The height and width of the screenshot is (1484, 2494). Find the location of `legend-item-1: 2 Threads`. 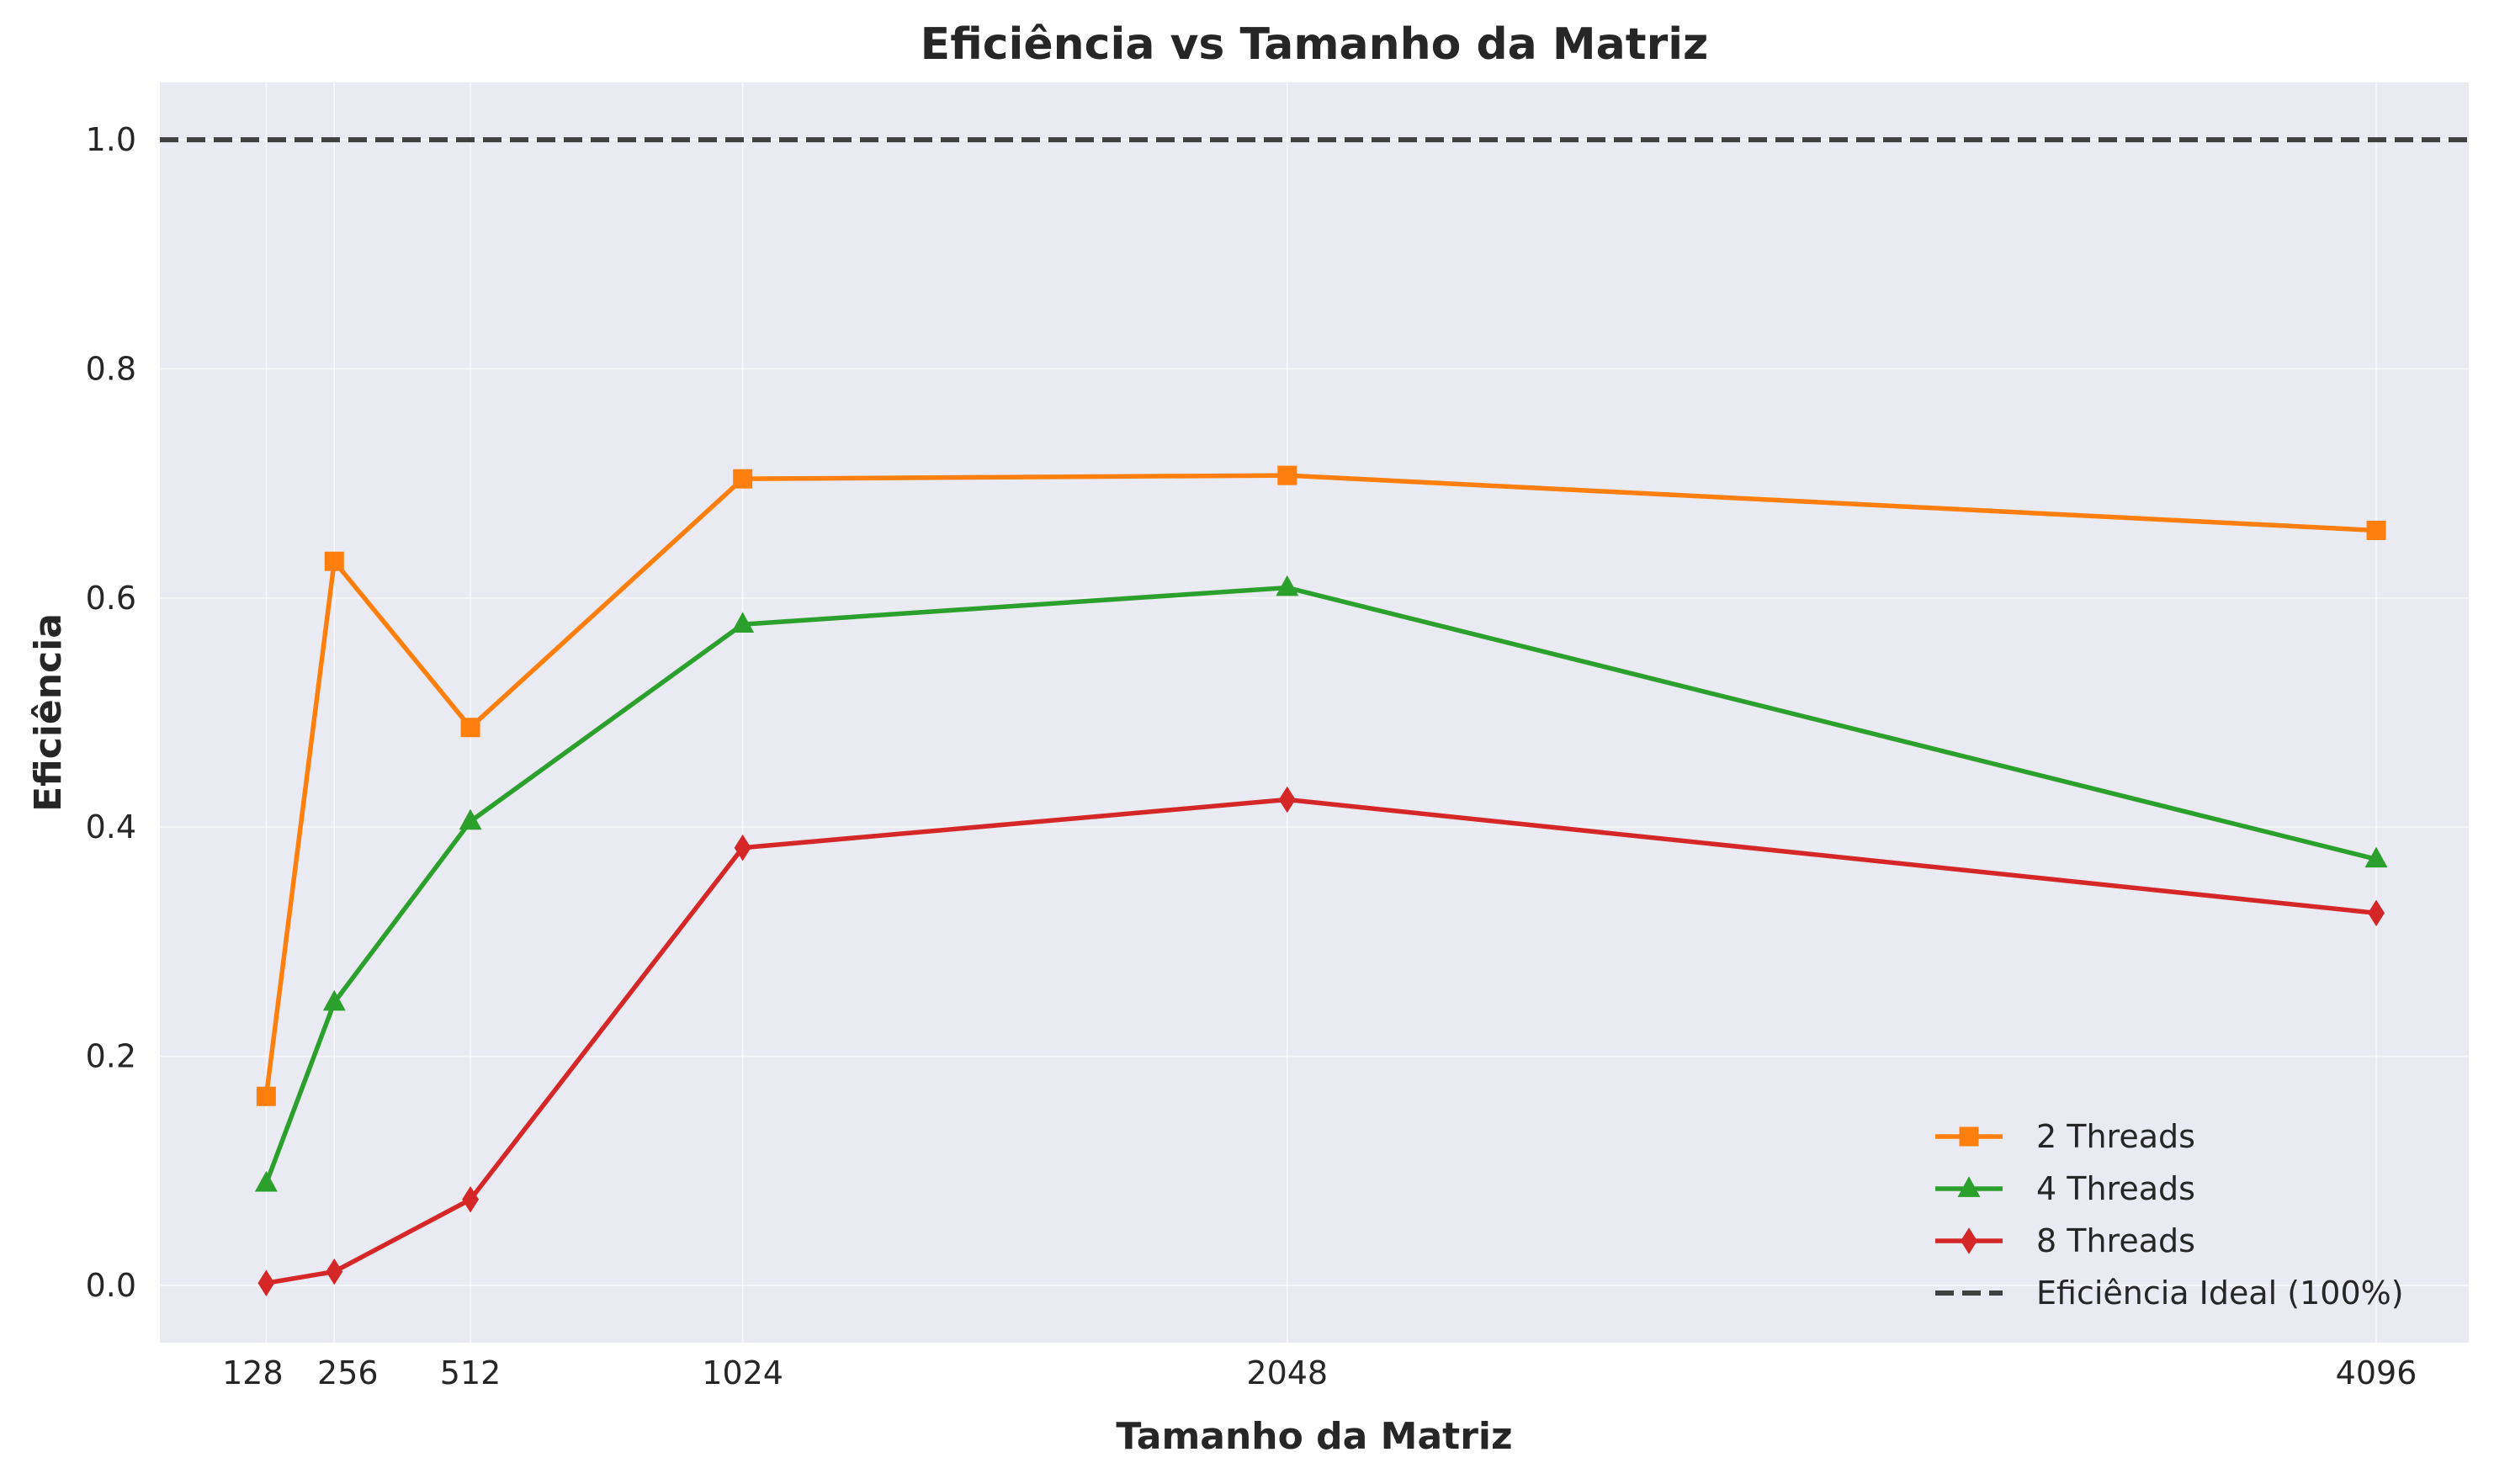

legend-item-1: 2 Threads is located at coordinates (2065, 1136).